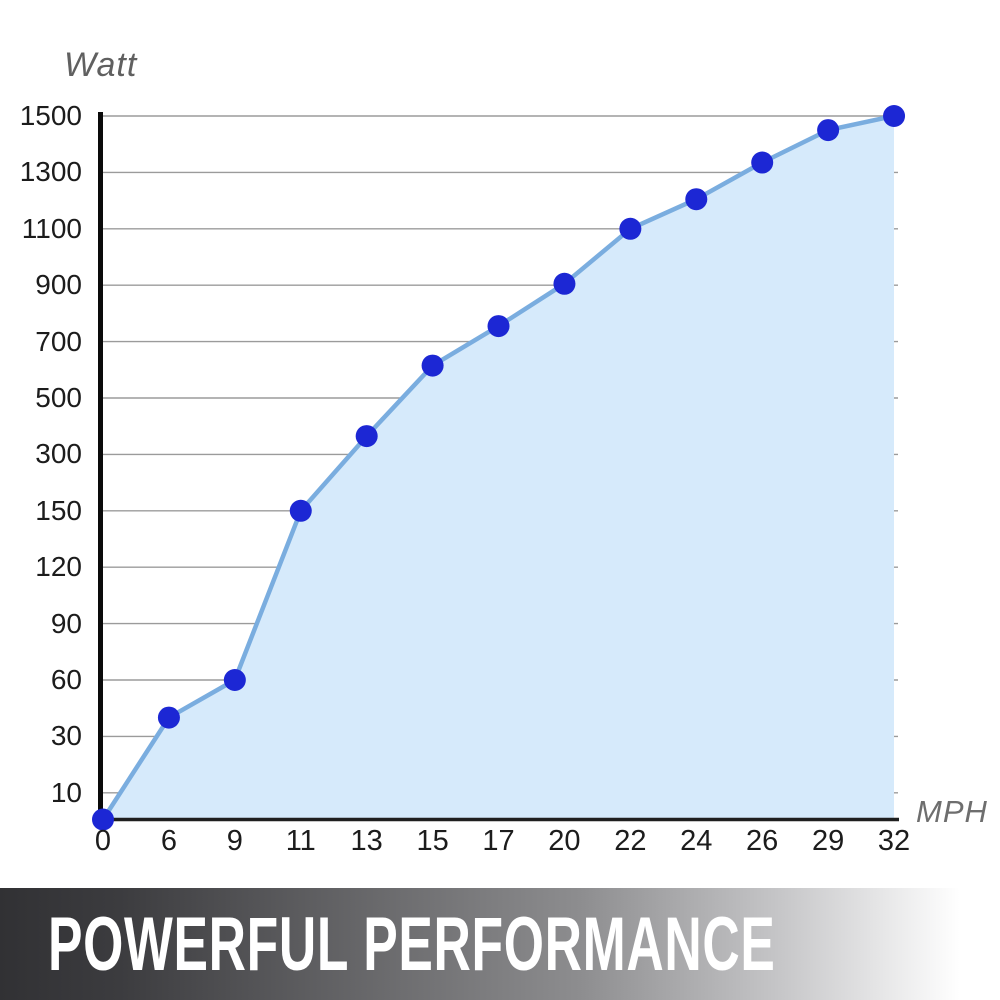 The width and height of the screenshot is (1000, 1000). Describe the element at coordinates (630, 841) in the screenshot. I see `x-tick-label: 22` at that location.